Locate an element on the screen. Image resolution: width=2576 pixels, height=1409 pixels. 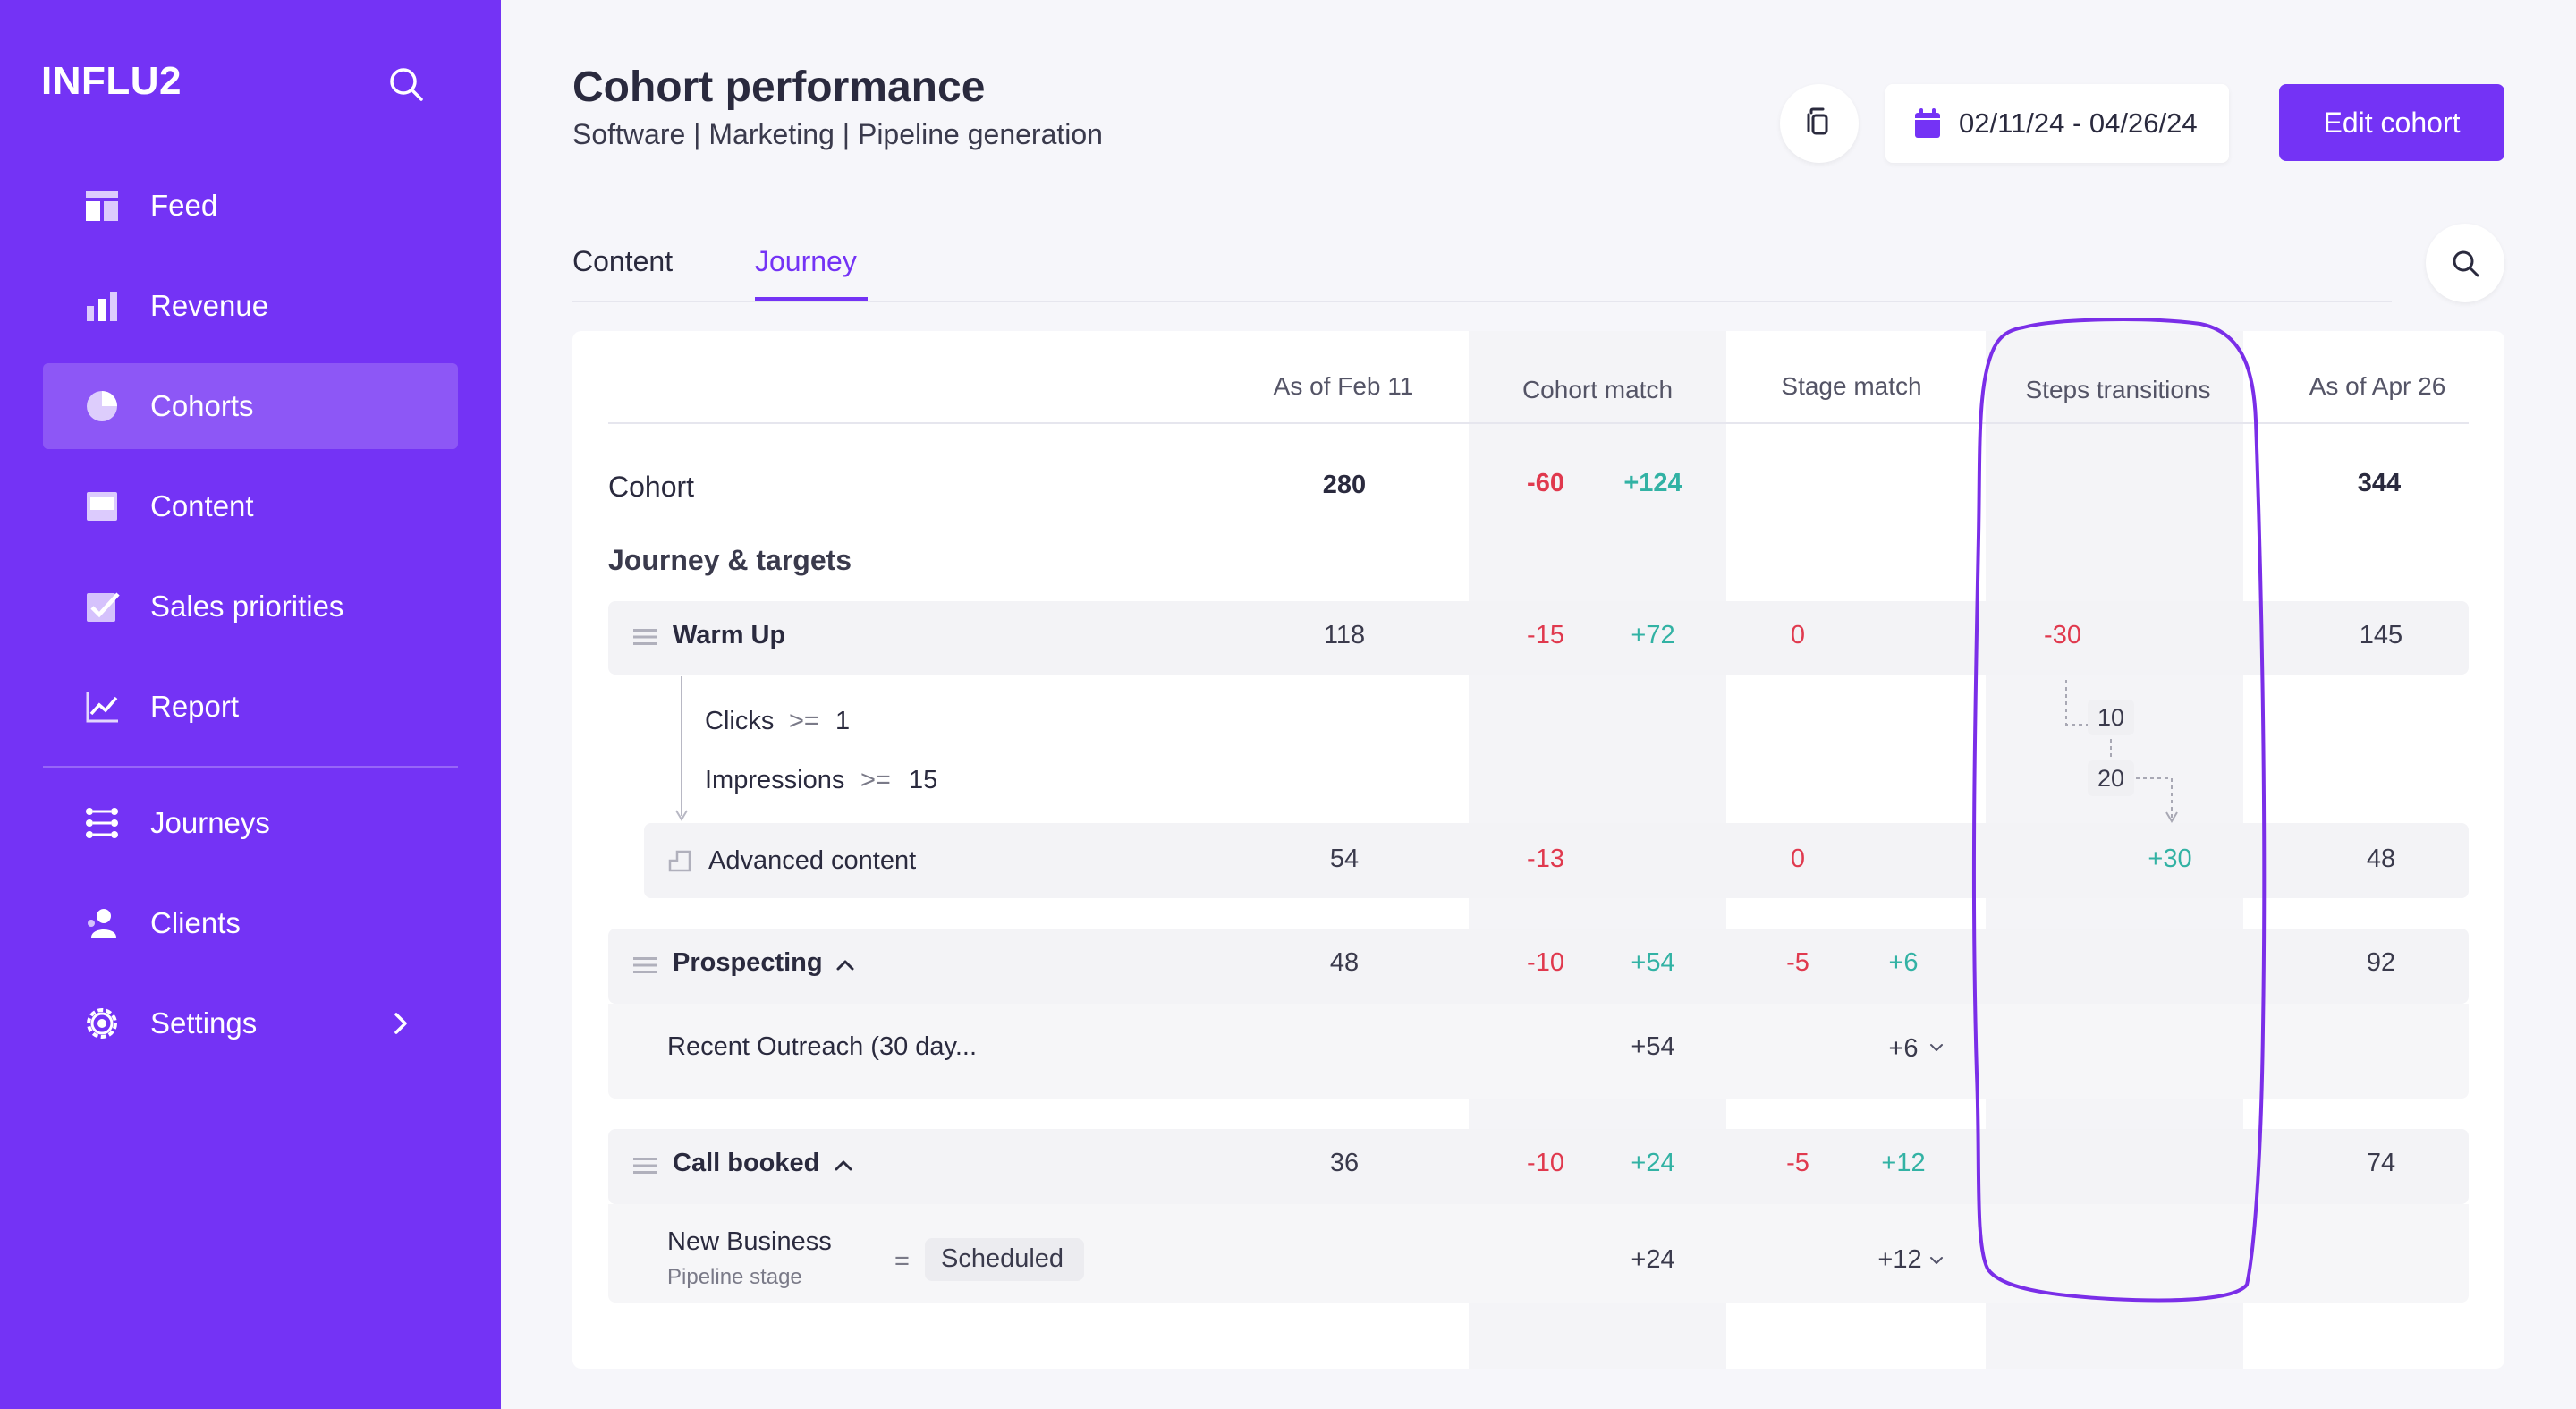
feed-icon is located at coordinates (102, 206).